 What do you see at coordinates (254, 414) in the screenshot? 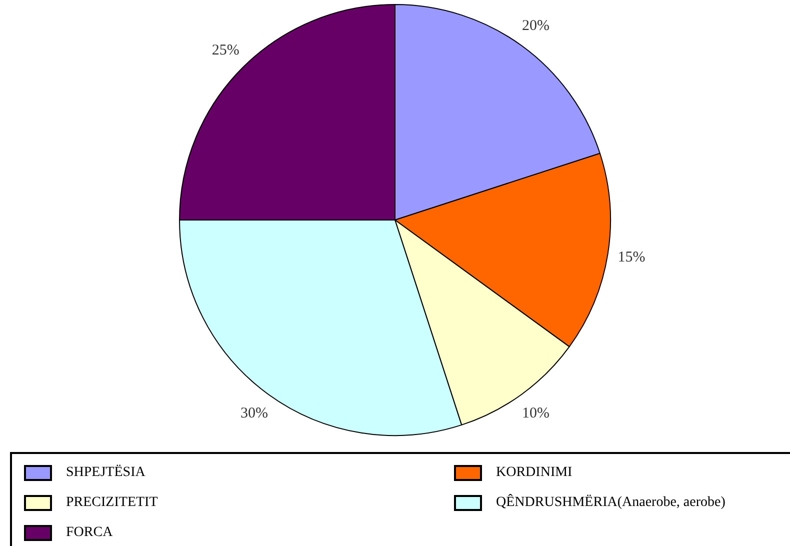
I see `data-label: 30%` at bounding box center [254, 414].